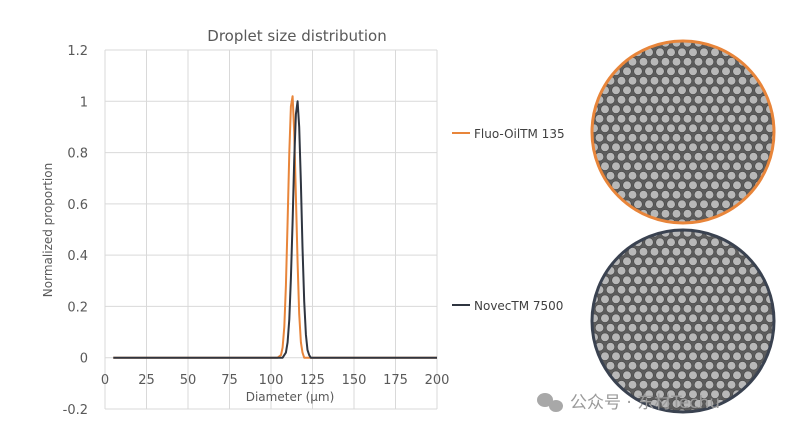 The height and width of the screenshot is (439, 800). What do you see at coordinates (290, 397) in the screenshot?
I see `x-axis-label: Diameter (µm)` at bounding box center [290, 397].